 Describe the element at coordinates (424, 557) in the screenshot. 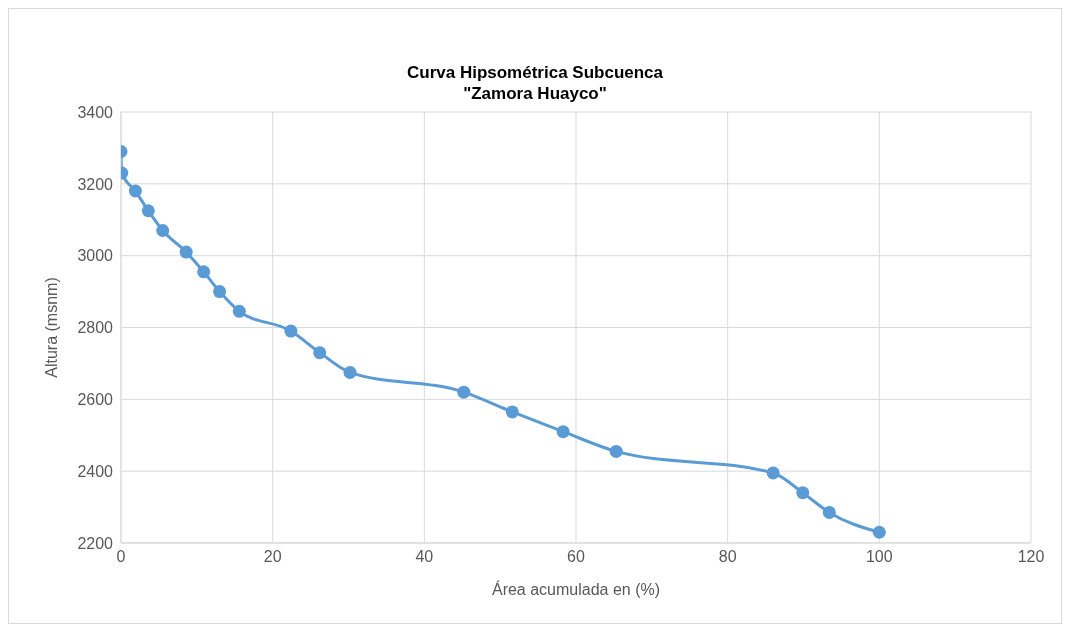

I see `x-tick-label: 40` at that location.